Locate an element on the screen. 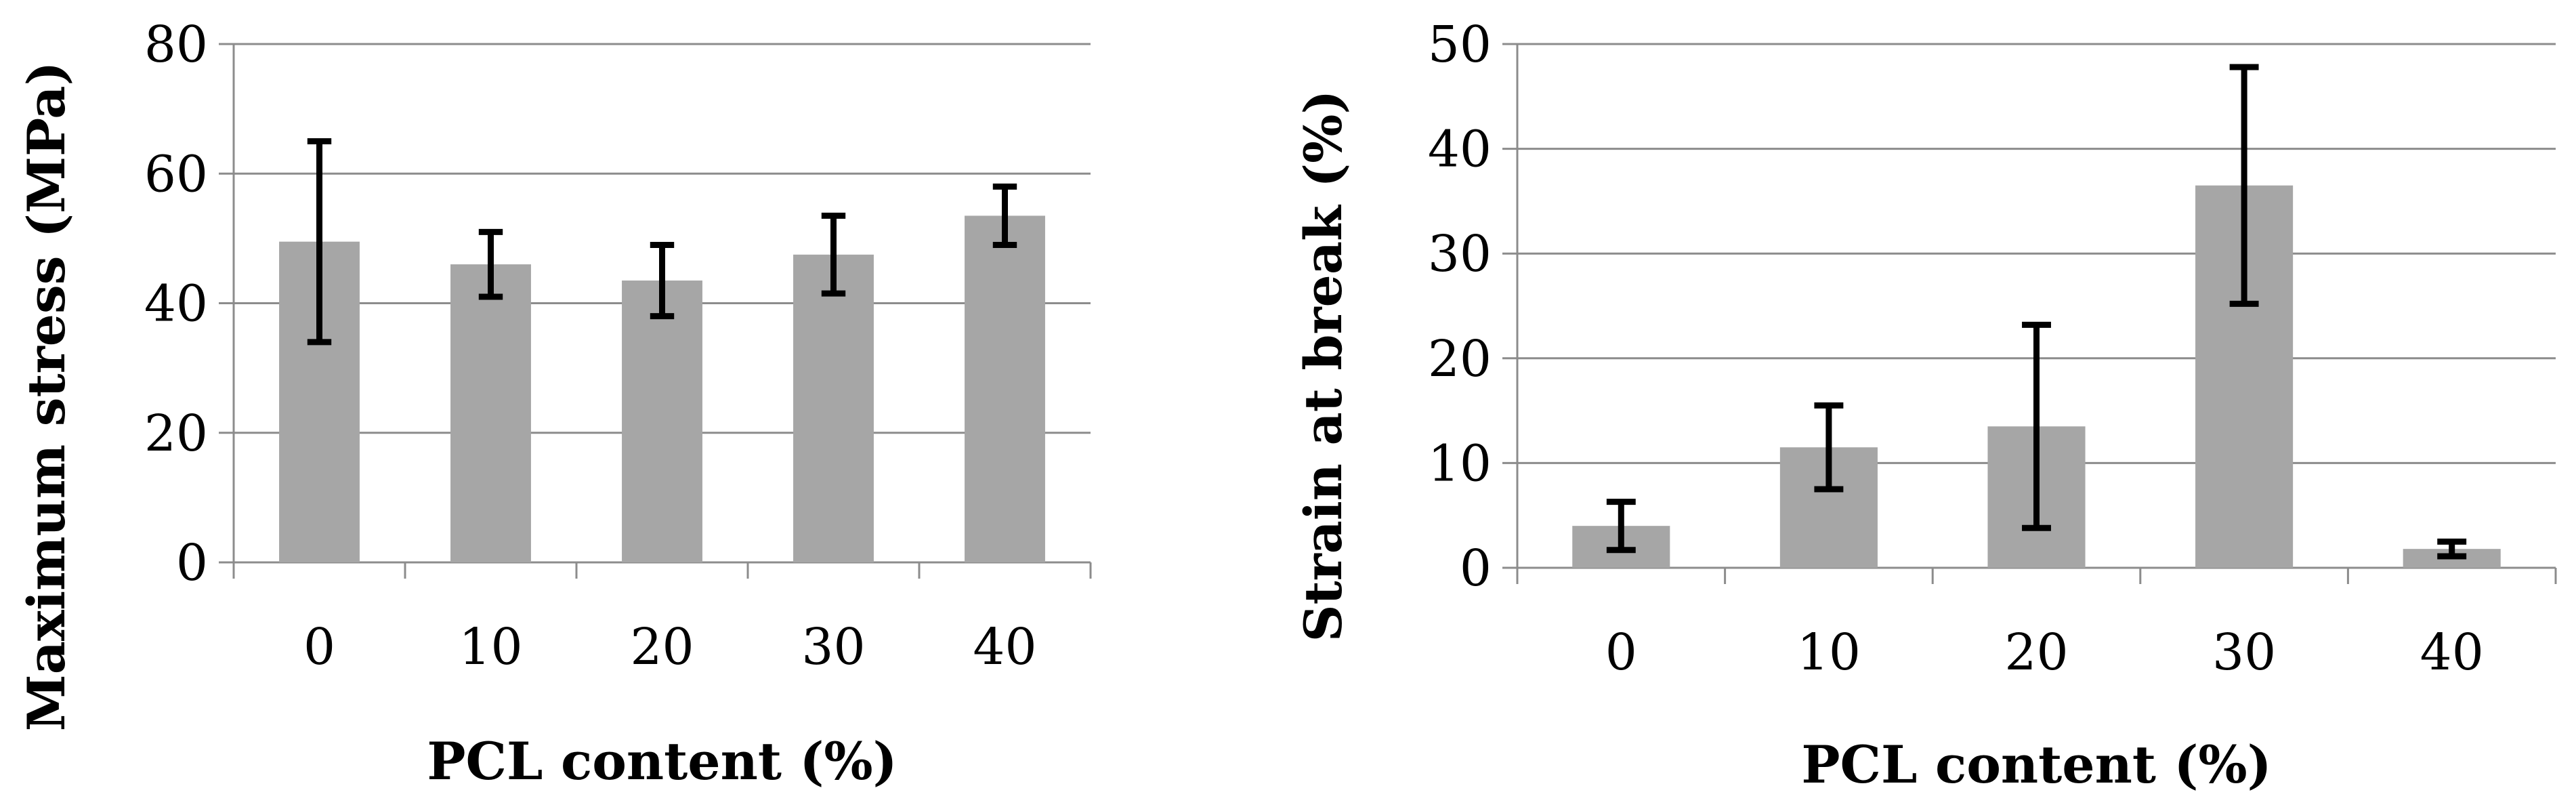 This screenshot has width=2576, height=809. stress-y-axis-title: Maximum stress (MPa) is located at coordinates (47, 397).